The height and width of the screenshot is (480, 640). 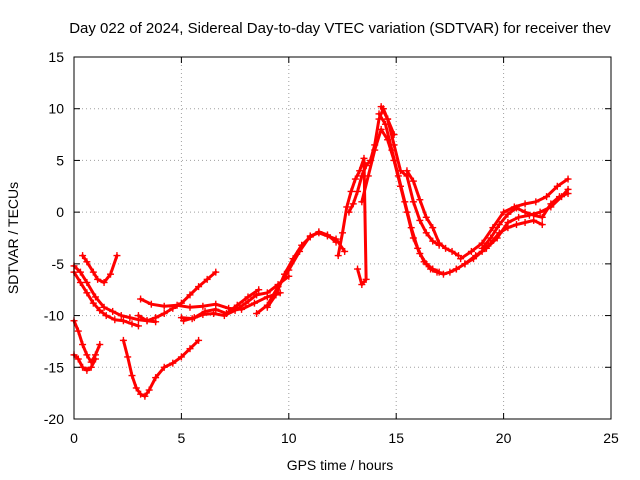 I want to click on y-tick-label: 5, so click(x=60, y=160).